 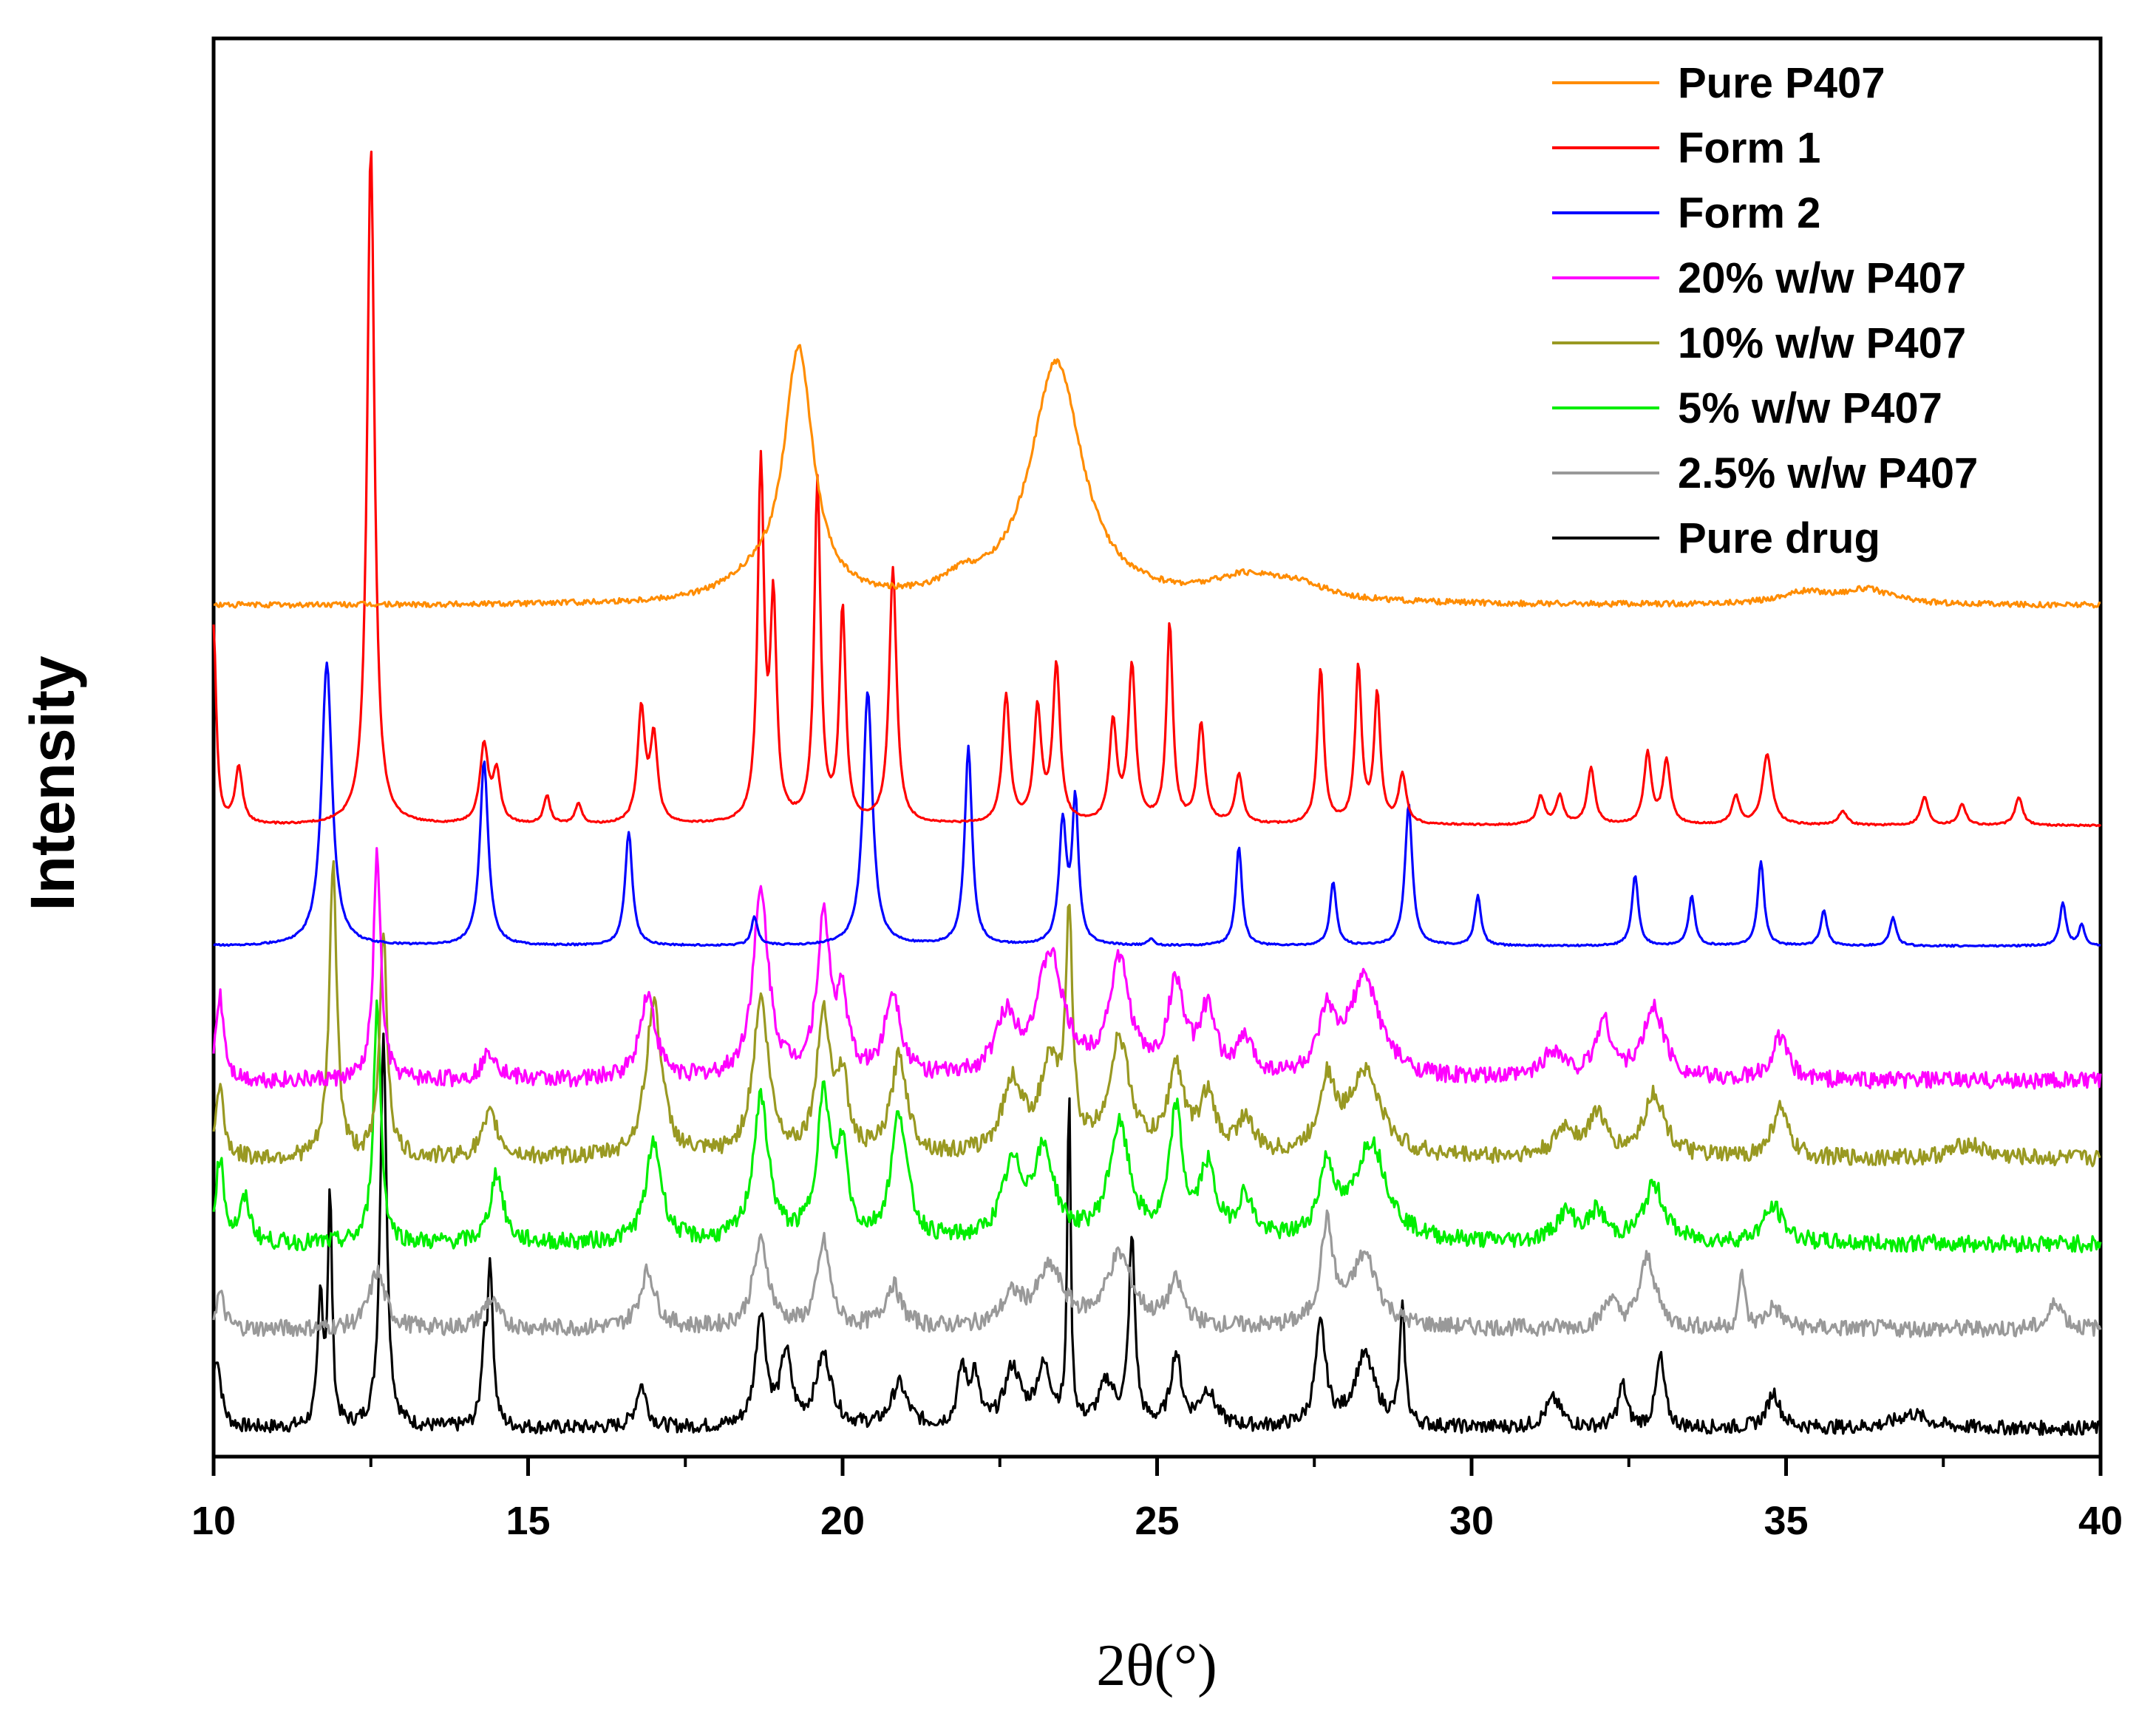 What do you see at coordinates (1749, 213) in the screenshot?
I see `legend-label: Form 2` at bounding box center [1749, 213].